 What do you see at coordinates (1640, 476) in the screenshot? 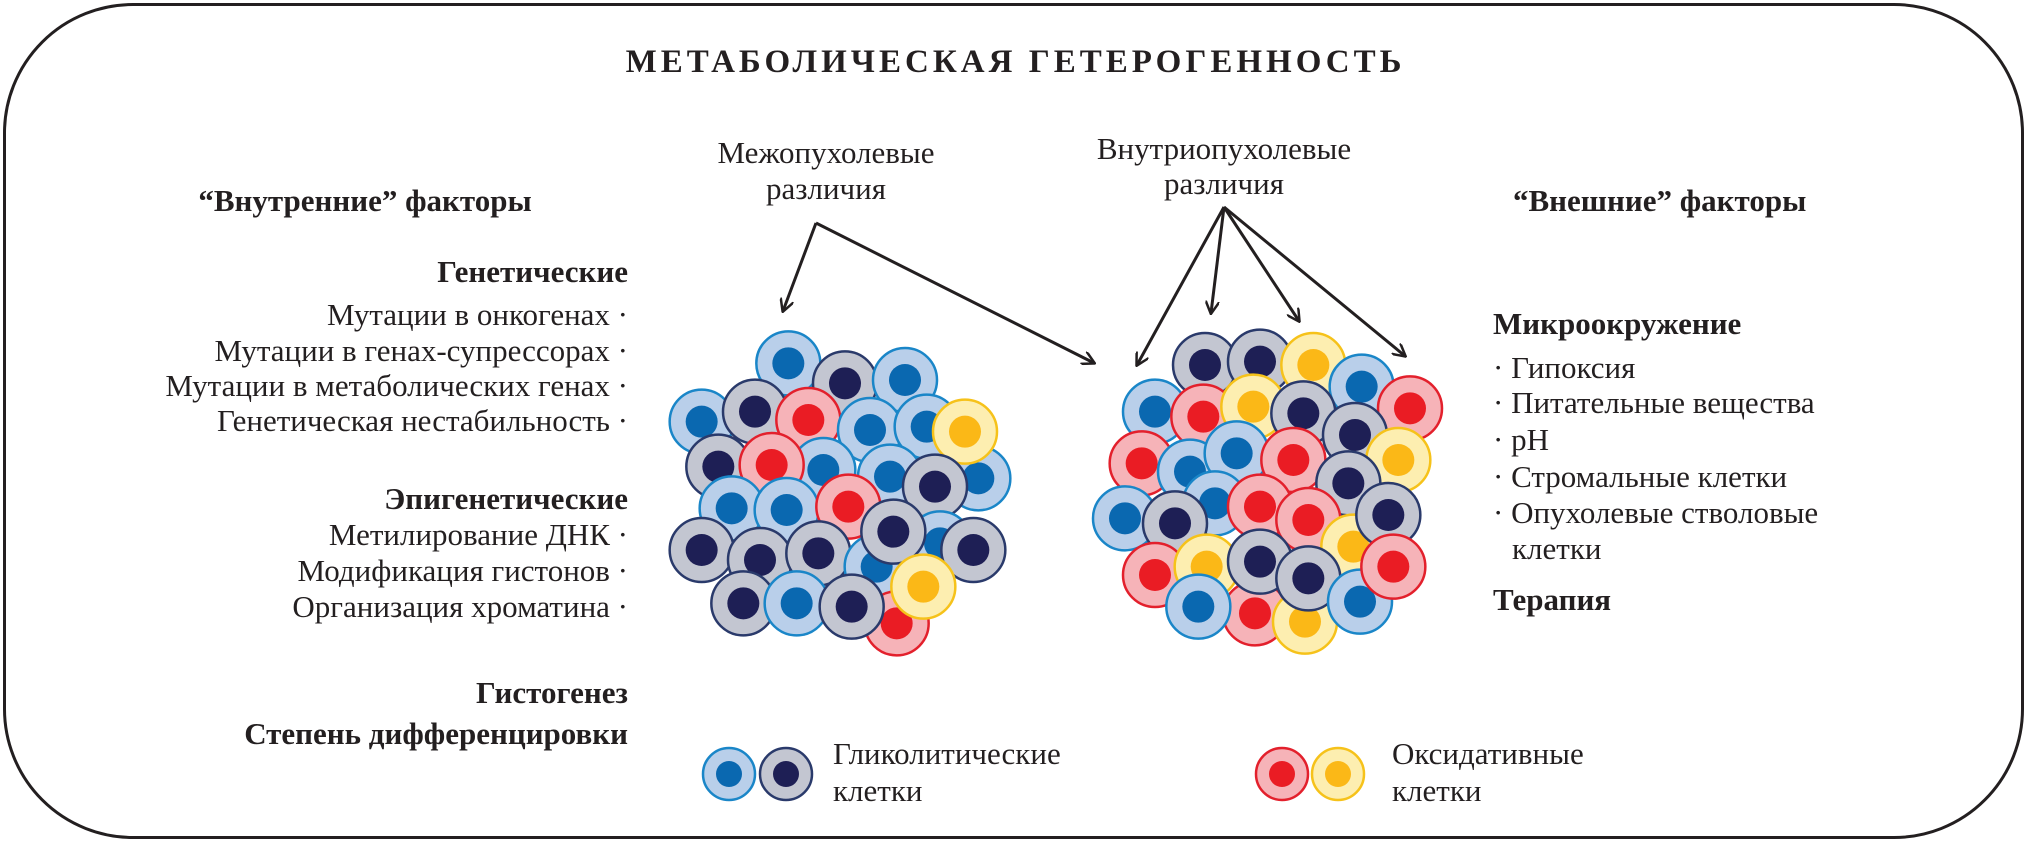
I see `microenv-item: · Стромальные клетки` at bounding box center [1640, 476].